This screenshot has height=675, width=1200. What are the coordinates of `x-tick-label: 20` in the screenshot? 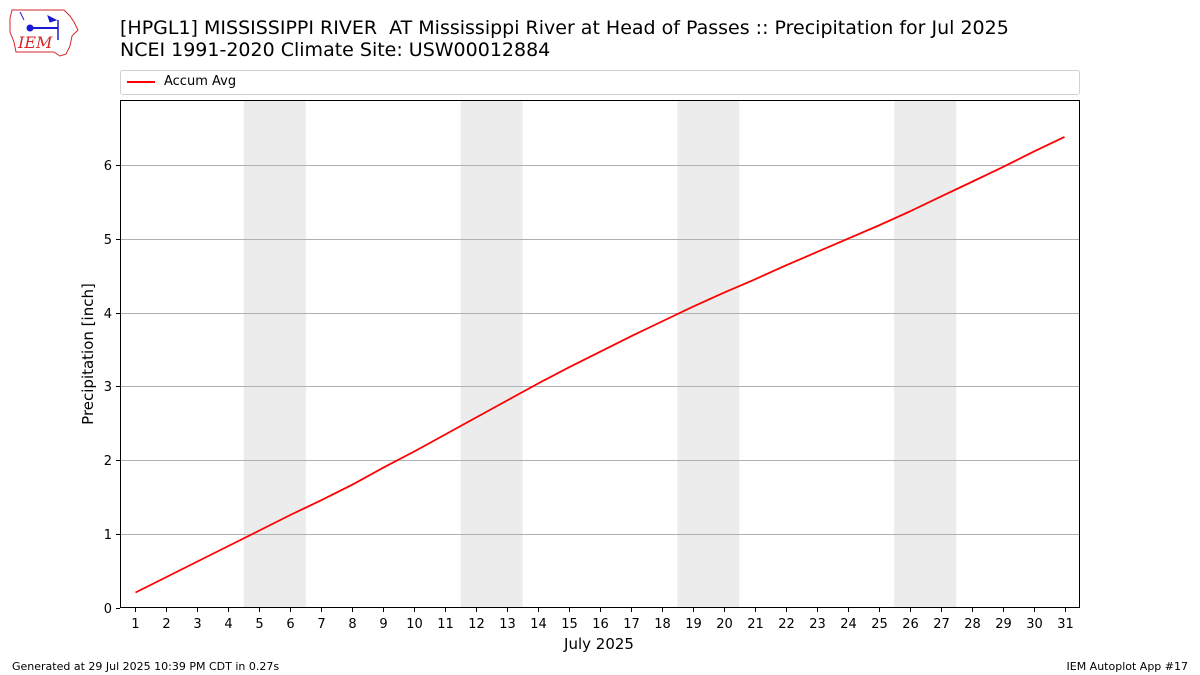 It's located at (724, 624).